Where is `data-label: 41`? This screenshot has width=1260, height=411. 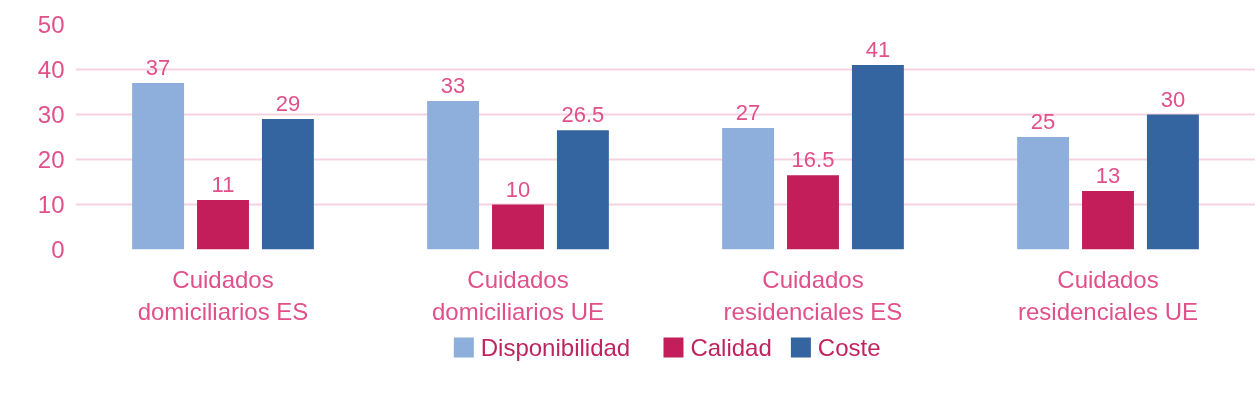
data-label: 41 is located at coordinates (878, 49).